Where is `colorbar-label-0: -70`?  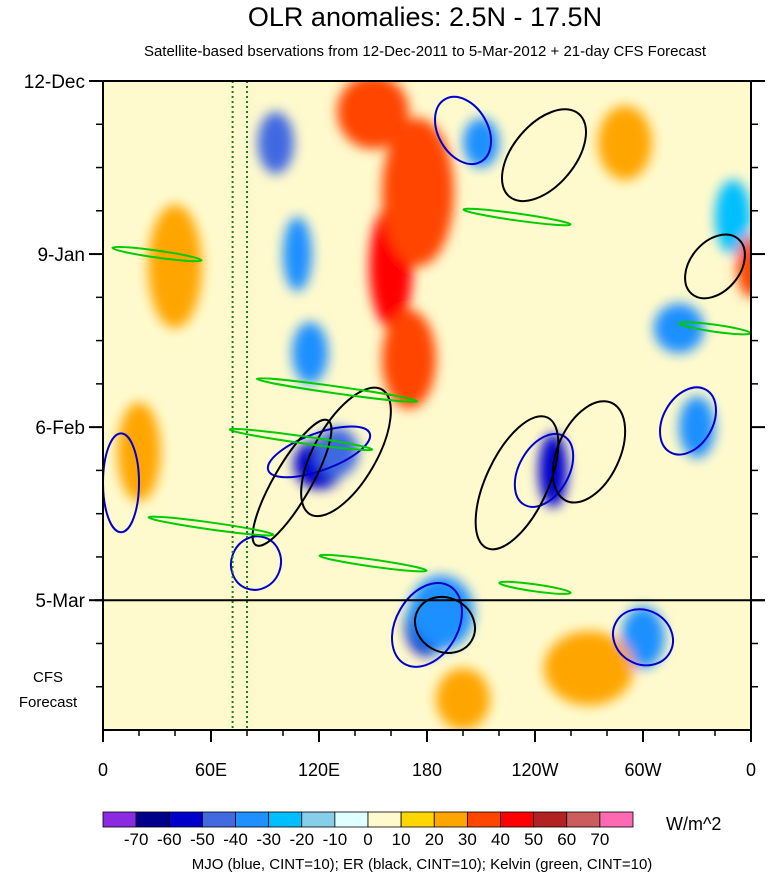 colorbar-label-0: -70 is located at coordinates (136, 839).